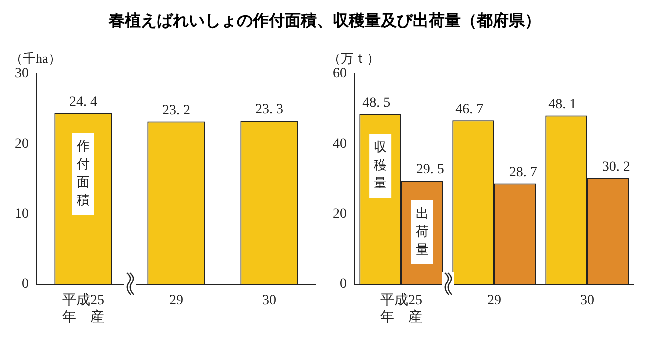 Image resolution: width=650 pixels, height=343 pixels. I want to click on data-label: 23. 3, so click(270, 110).